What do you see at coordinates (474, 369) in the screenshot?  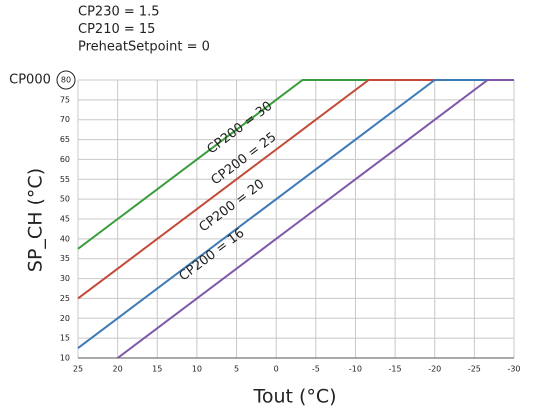 I see `x-tick-label: -25` at bounding box center [474, 369].